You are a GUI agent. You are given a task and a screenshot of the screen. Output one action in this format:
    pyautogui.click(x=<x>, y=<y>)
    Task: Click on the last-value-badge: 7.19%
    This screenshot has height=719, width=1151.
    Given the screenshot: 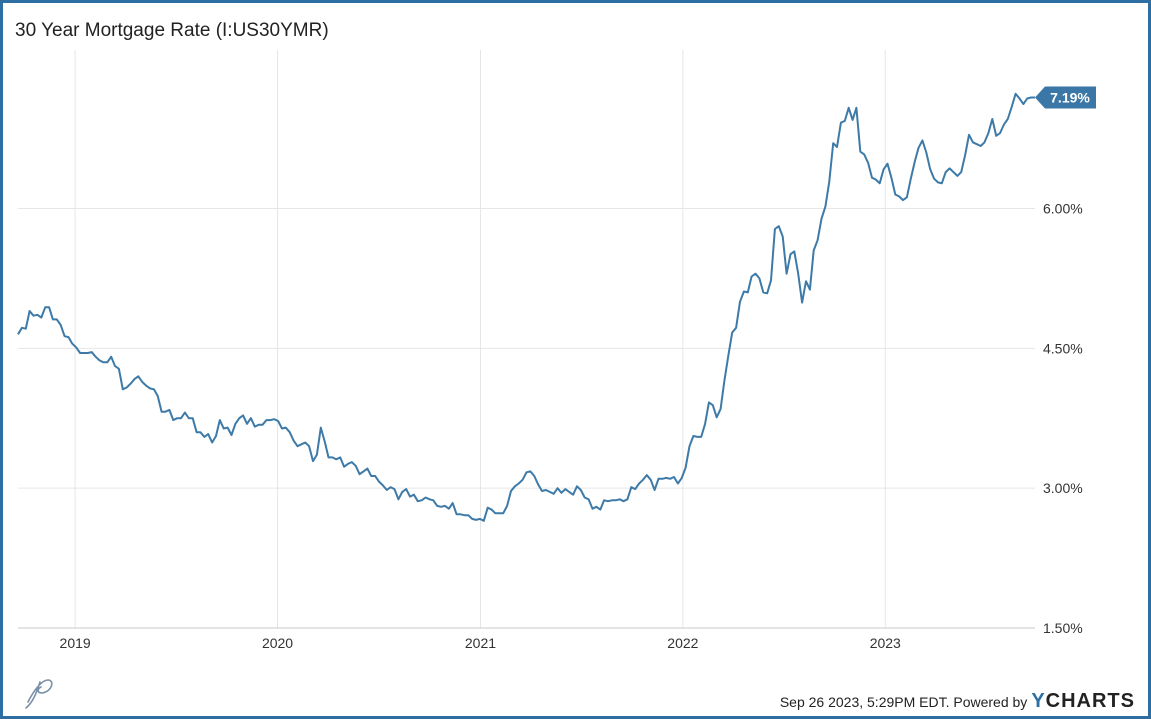 What is the action you would take?
    pyautogui.click(x=1065, y=97)
    